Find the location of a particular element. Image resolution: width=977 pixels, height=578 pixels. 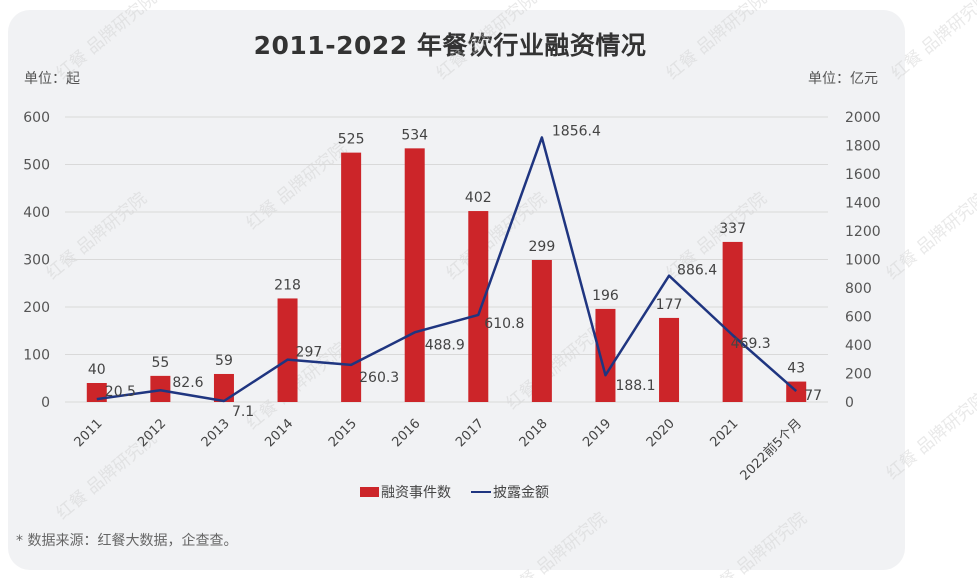

x-axis-label: 2017 is located at coordinates (470, 433).